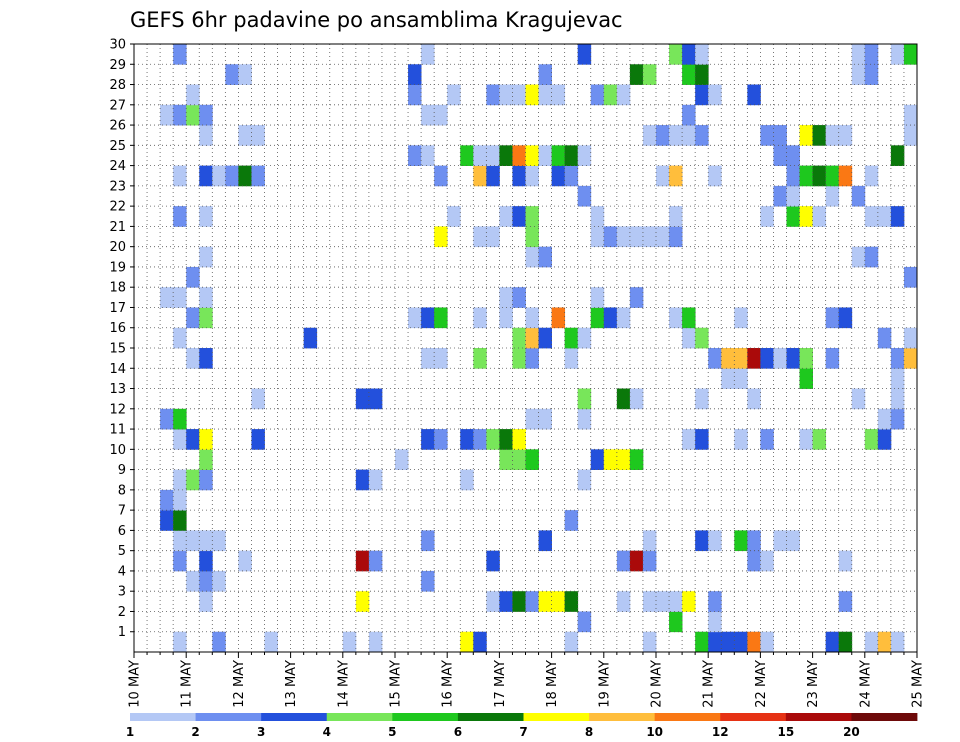  What do you see at coordinates (117, 288) in the screenshot?
I see `y-tick-label: 18` at bounding box center [117, 288].